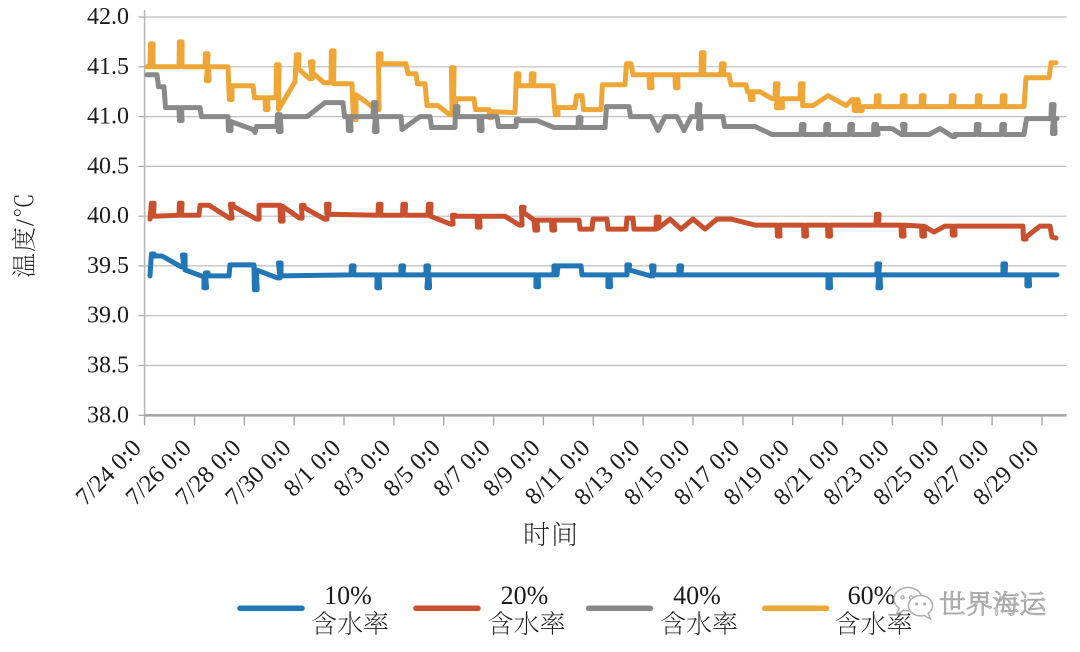  Describe the element at coordinates (108, 415) in the screenshot. I see `svg-text: 38.0` at that location.